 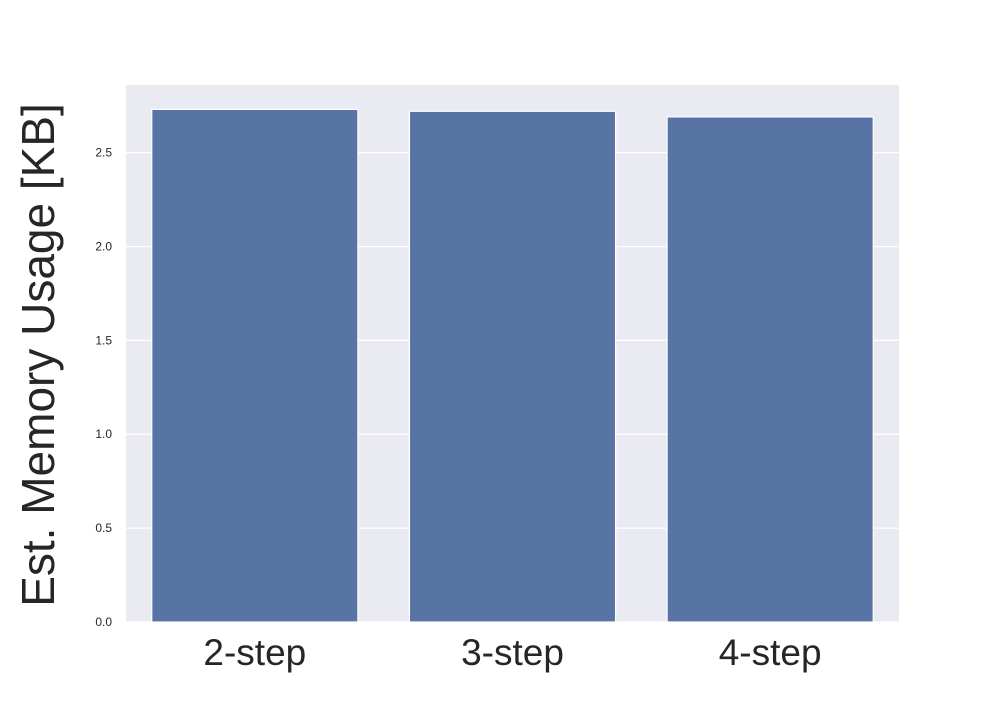 What do you see at coordinates (103, 387) in the screenshot?
I see `y-tick-labels: 0.0 0.5 1.0 1.5 2.0 2.5` at bounding box center [103, 387].